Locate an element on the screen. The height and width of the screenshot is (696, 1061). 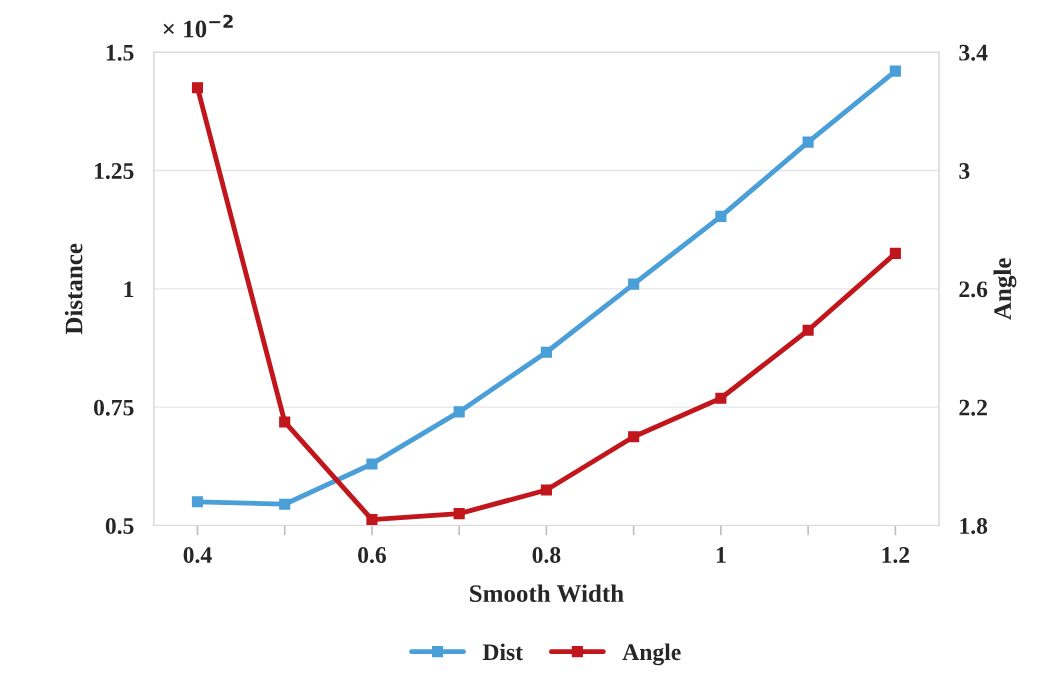
y-tick-label: 1 is located at coordinates (129, 289).